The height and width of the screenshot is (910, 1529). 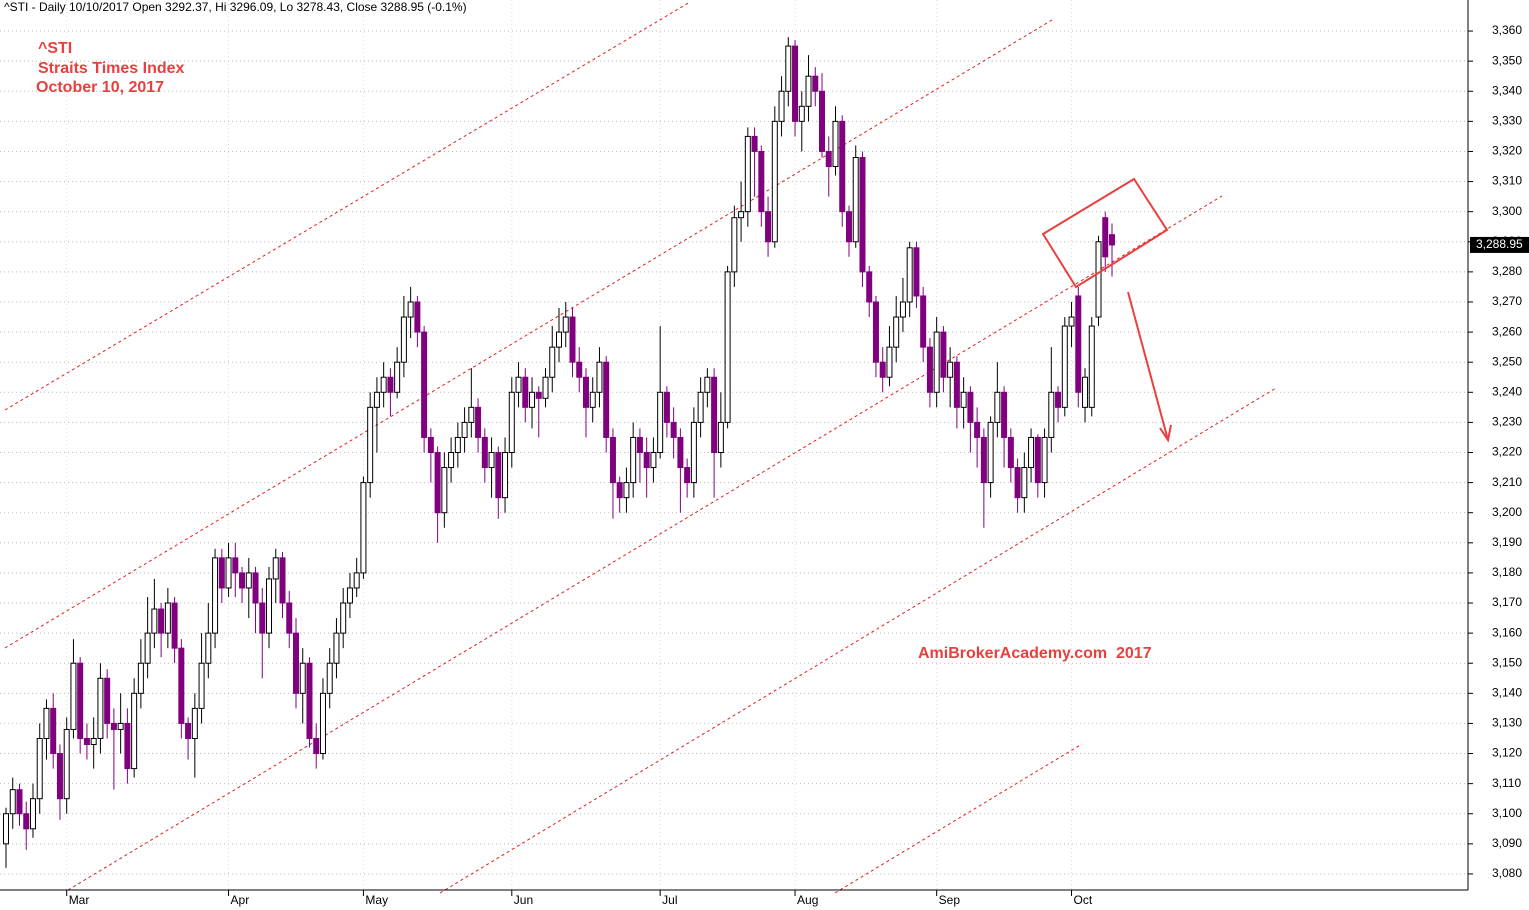 I want to click on x-tick-label: Oct, so click(x=1083, y=900).